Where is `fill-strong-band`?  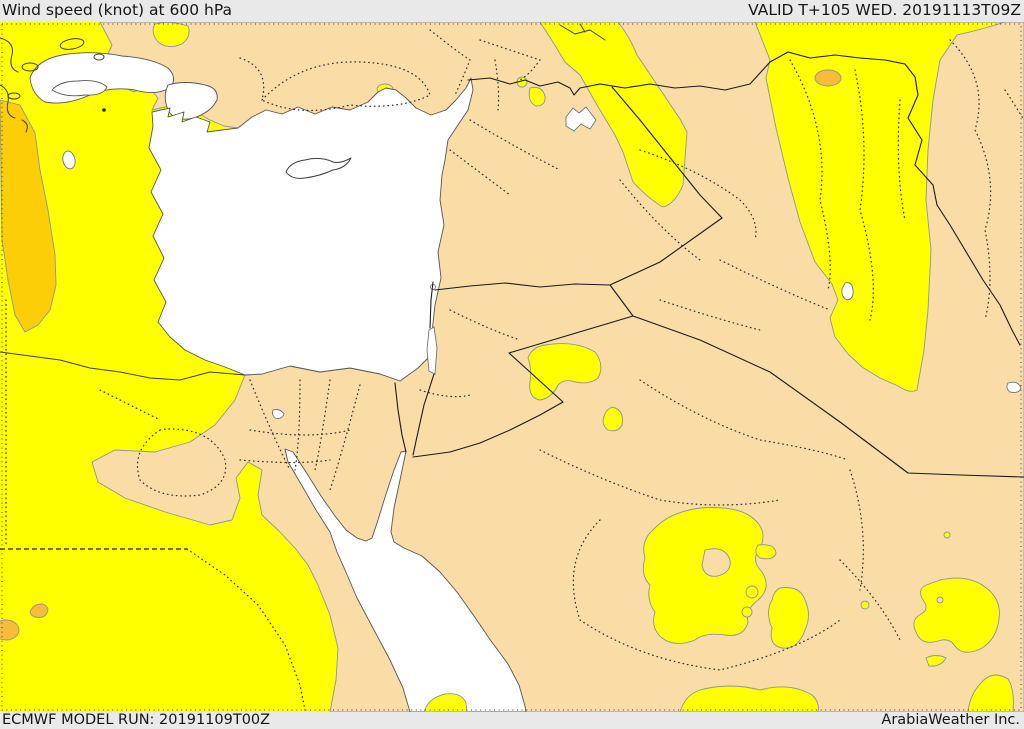
fill-strong-band is located at coordinates (28, 216).